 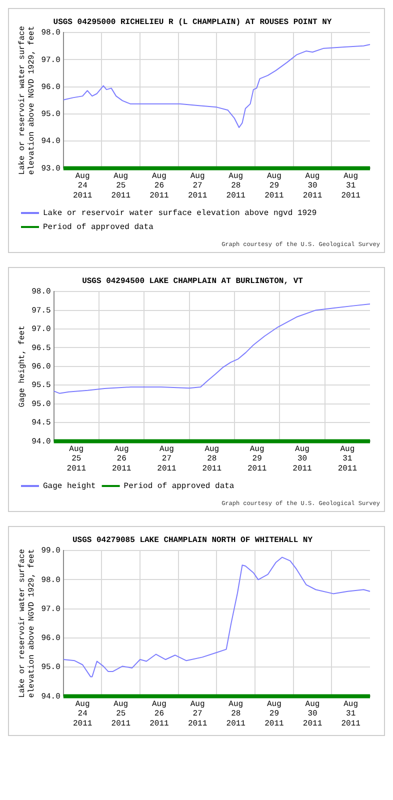 I want to click on y-tick-label: 95.5, so click(x=41, y=385).